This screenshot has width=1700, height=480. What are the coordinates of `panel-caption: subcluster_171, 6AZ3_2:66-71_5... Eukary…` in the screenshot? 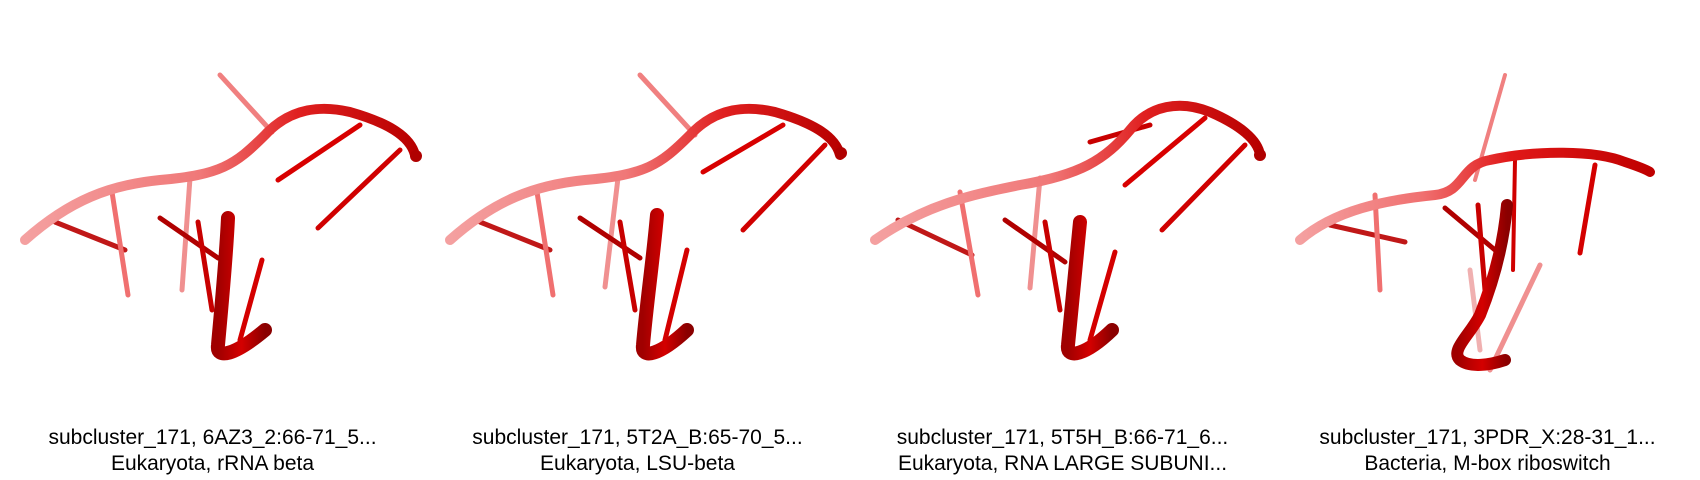 It's located at (212, 451).